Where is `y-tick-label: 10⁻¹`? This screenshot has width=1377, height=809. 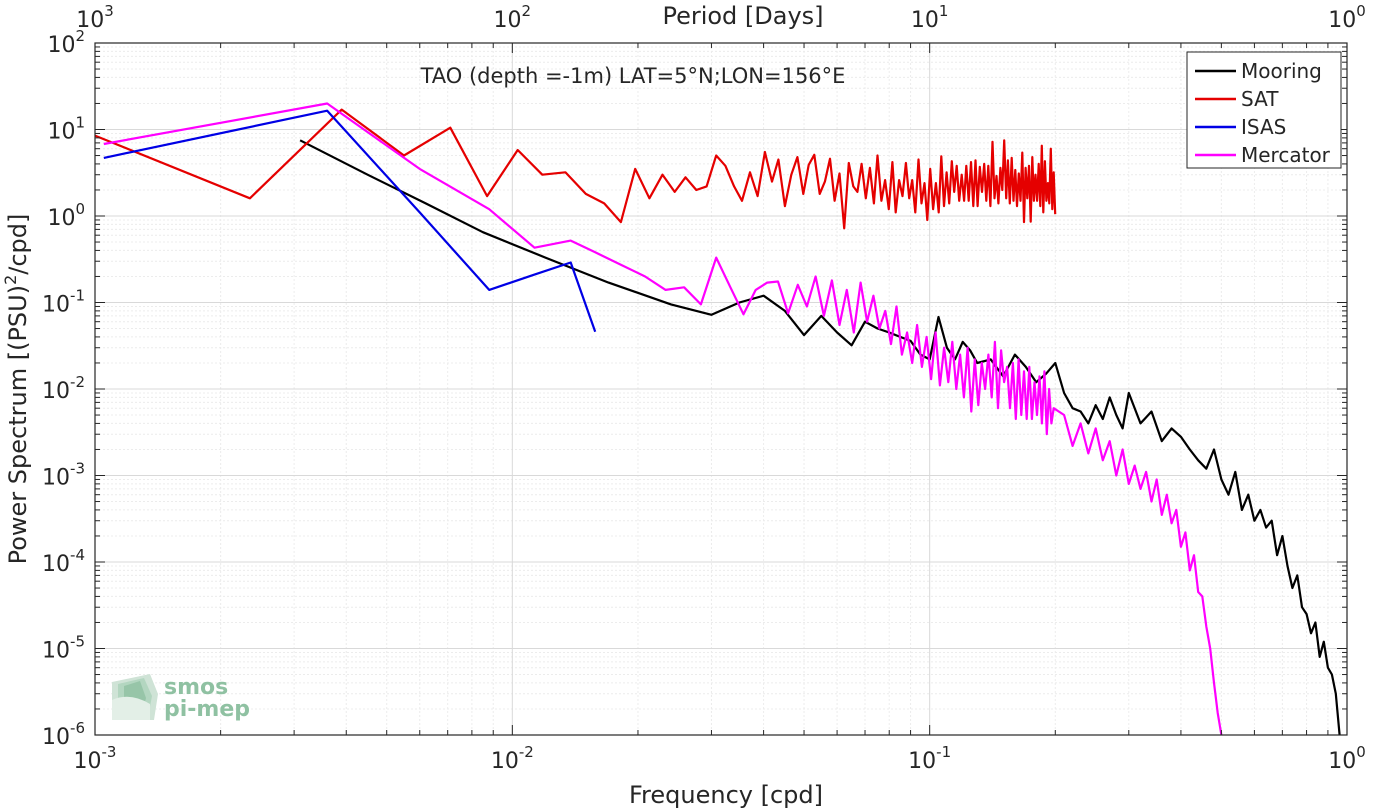 y-tick-label: 10⁻¹ is located at coordinates (63, 302).